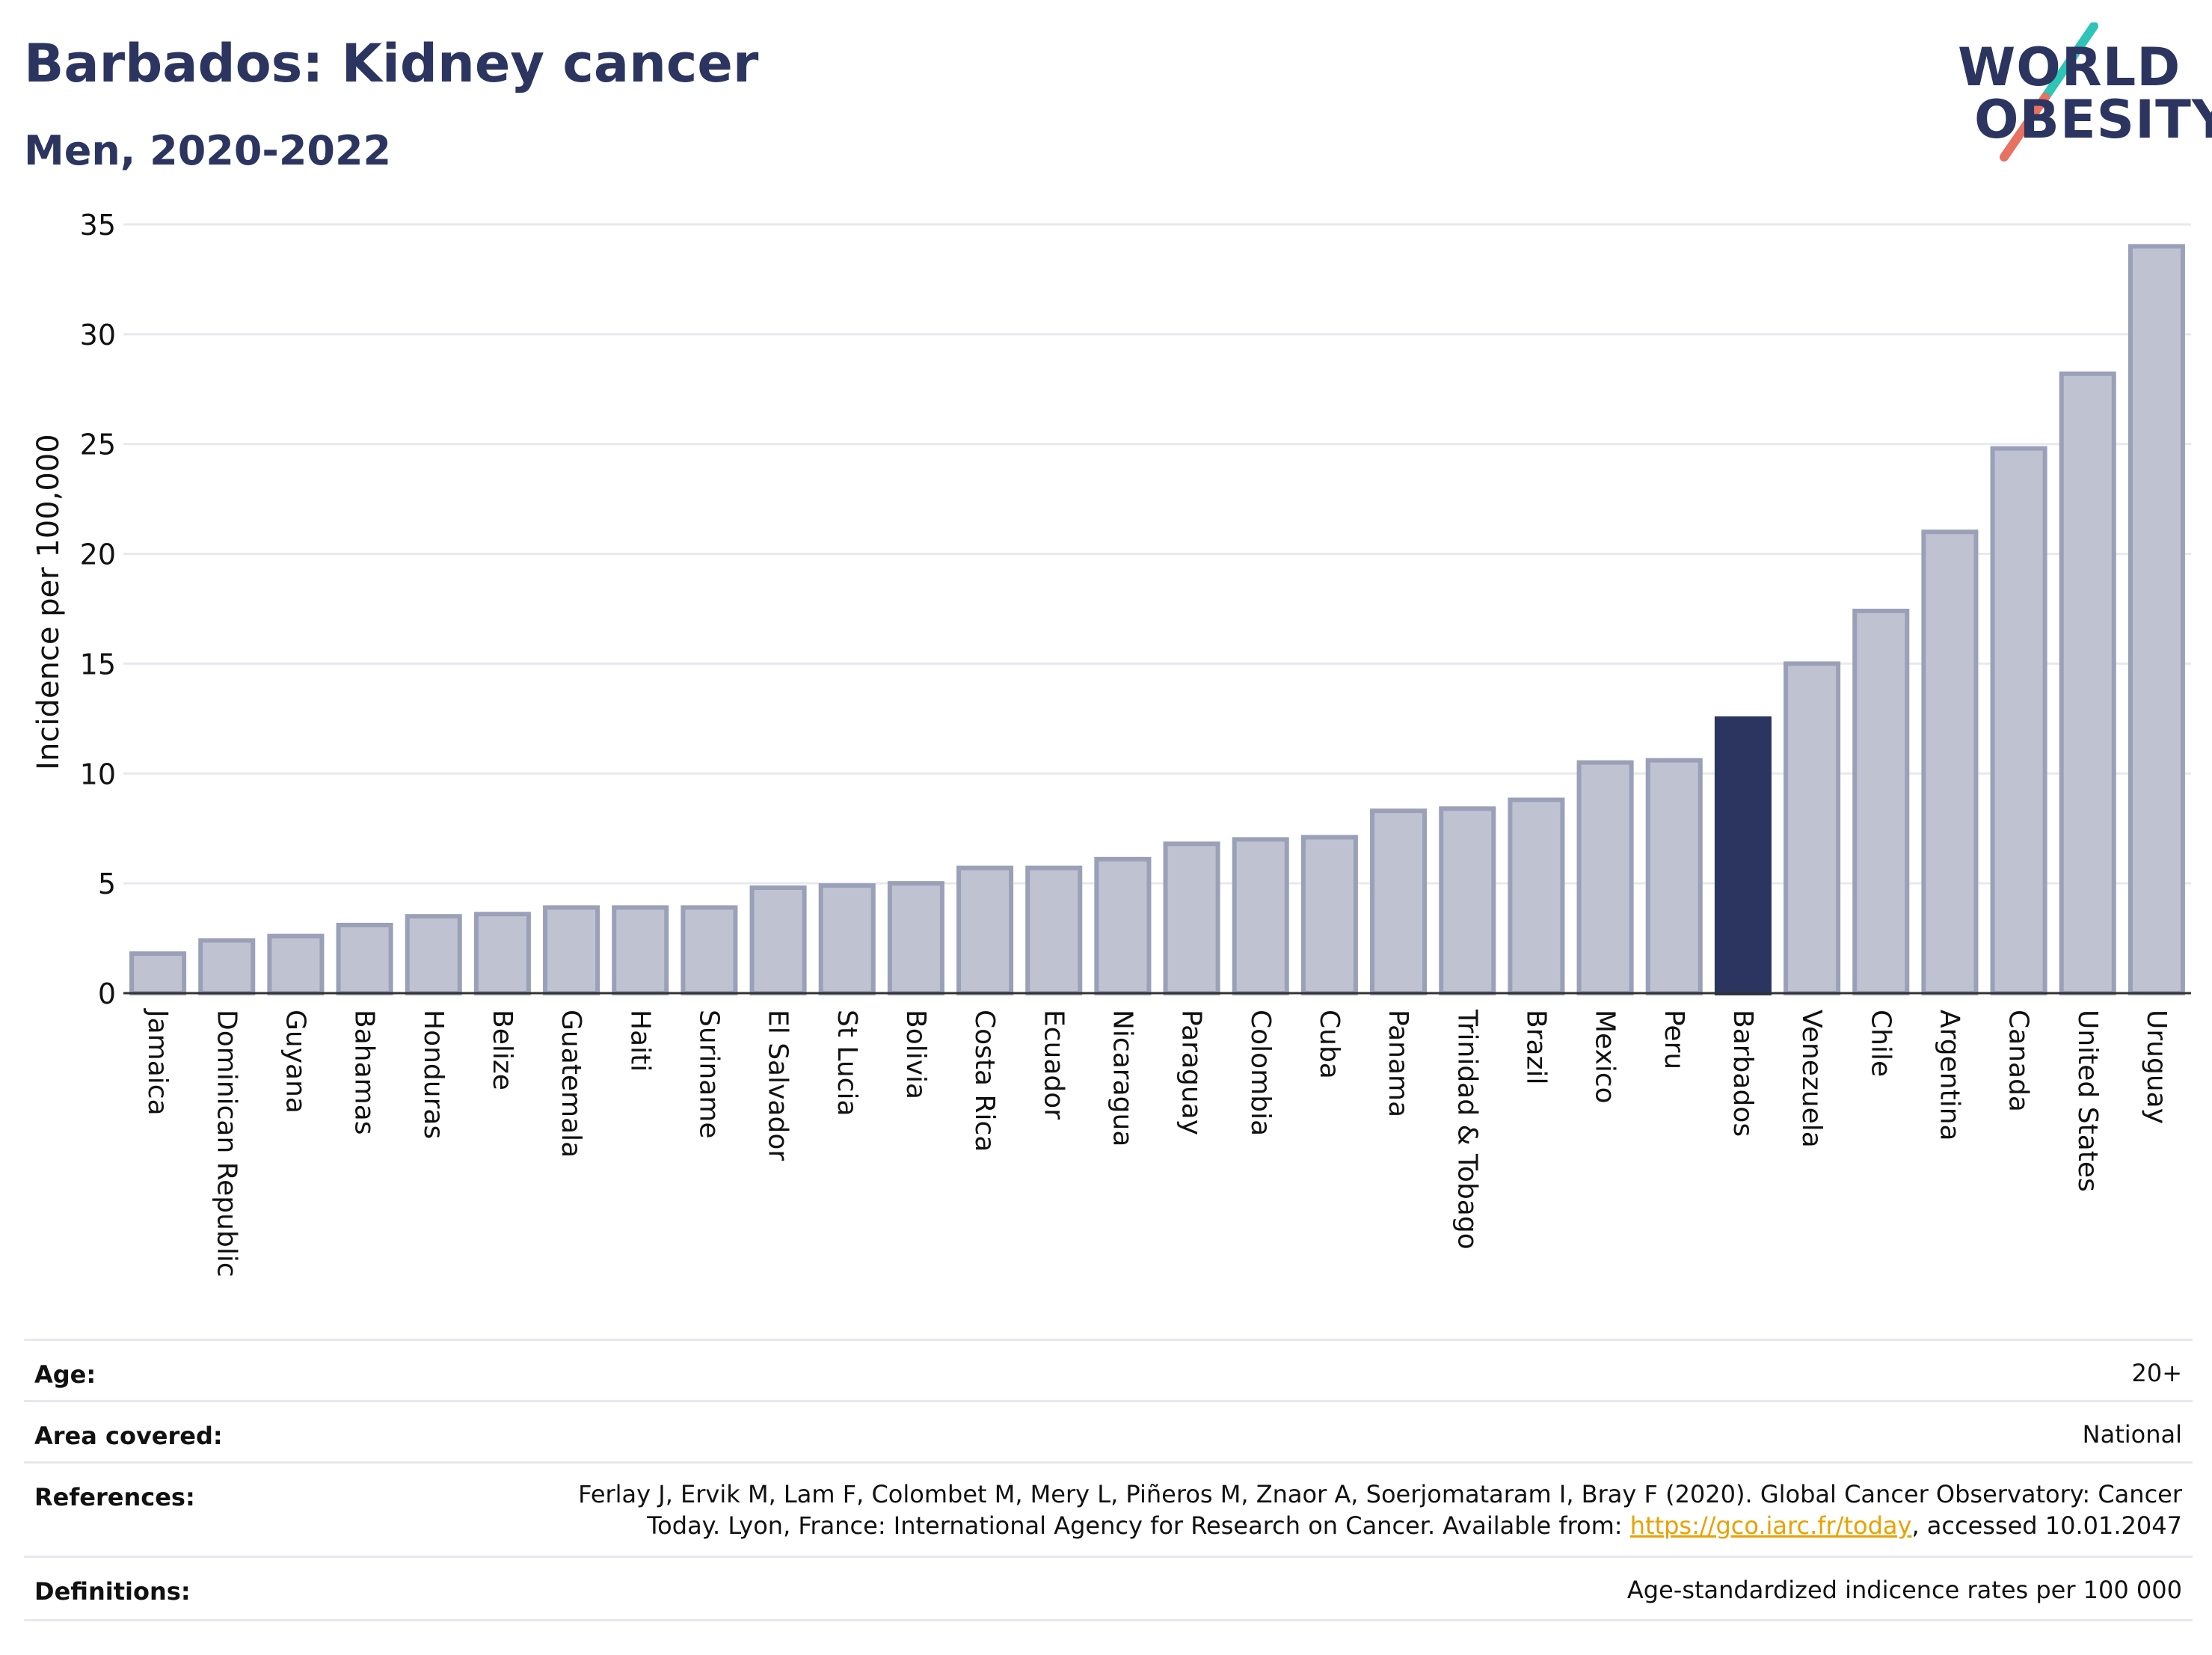  I want to click on bar-united-states, so click(2087, 683).